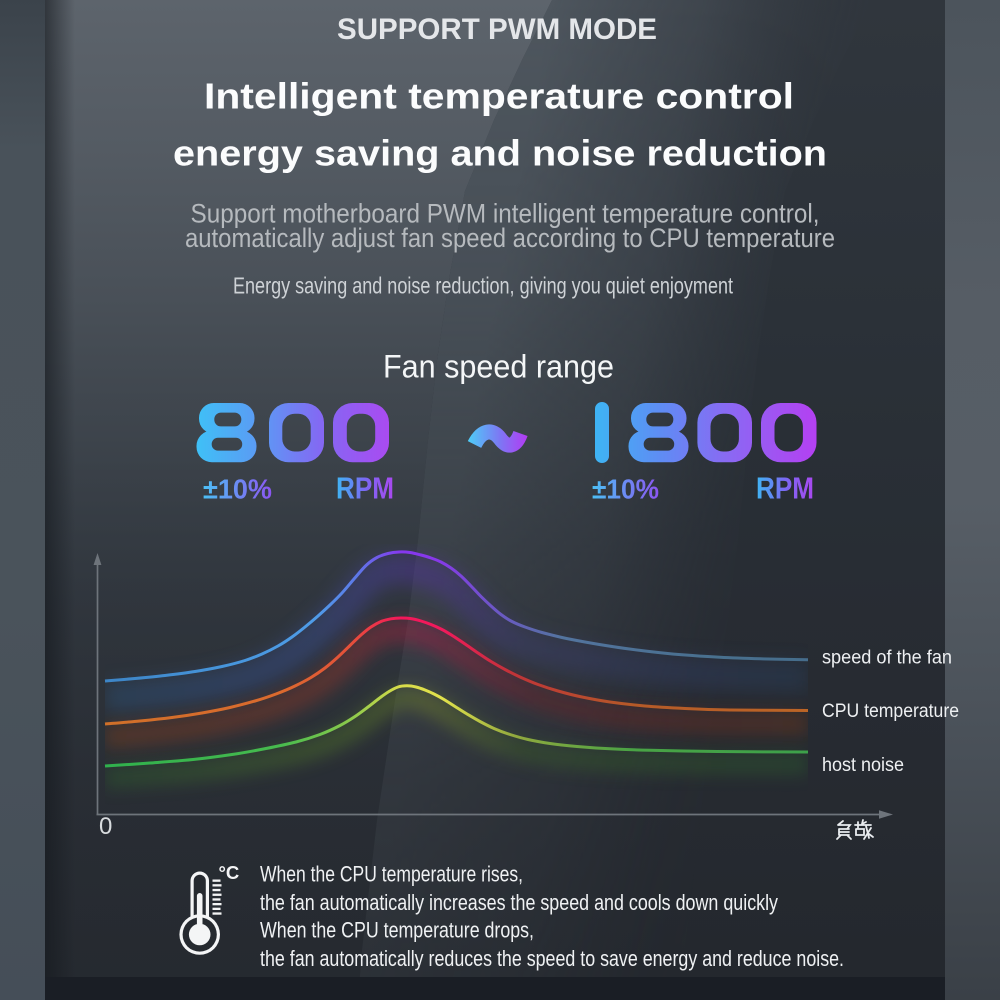  I want to click on svg-text: Fan speed range, so click(498, 367).